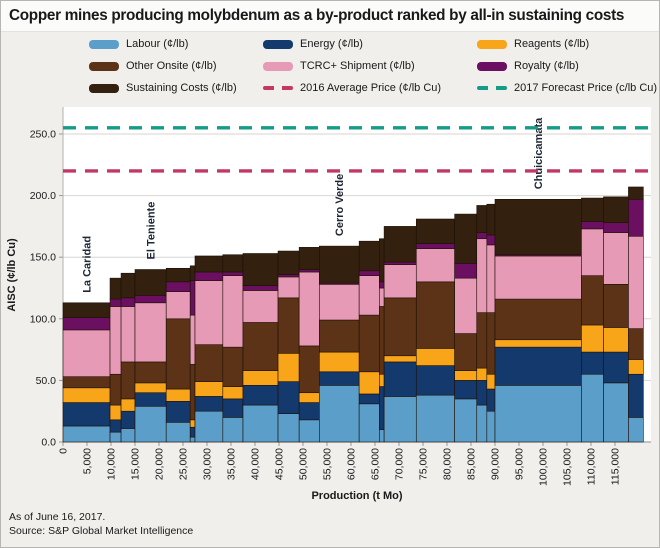 The image size is (660, 548). What do you see at coordinates (112, 464) in the screenshot?
I see `x-tick-label: 10,000` at bounding box center [112, 464].